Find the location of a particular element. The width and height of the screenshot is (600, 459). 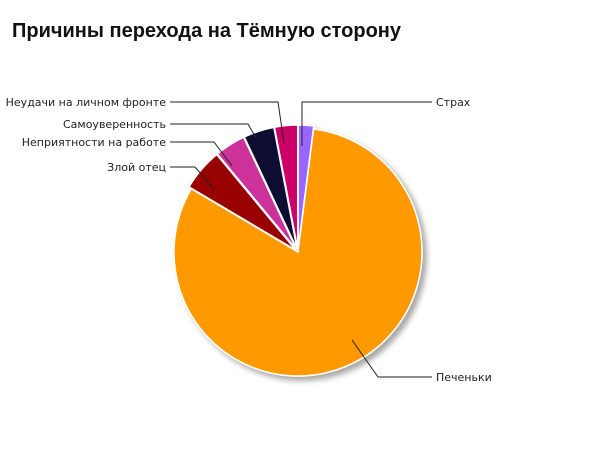

slice-label: Печеньки is located at coordinates (464, 377).